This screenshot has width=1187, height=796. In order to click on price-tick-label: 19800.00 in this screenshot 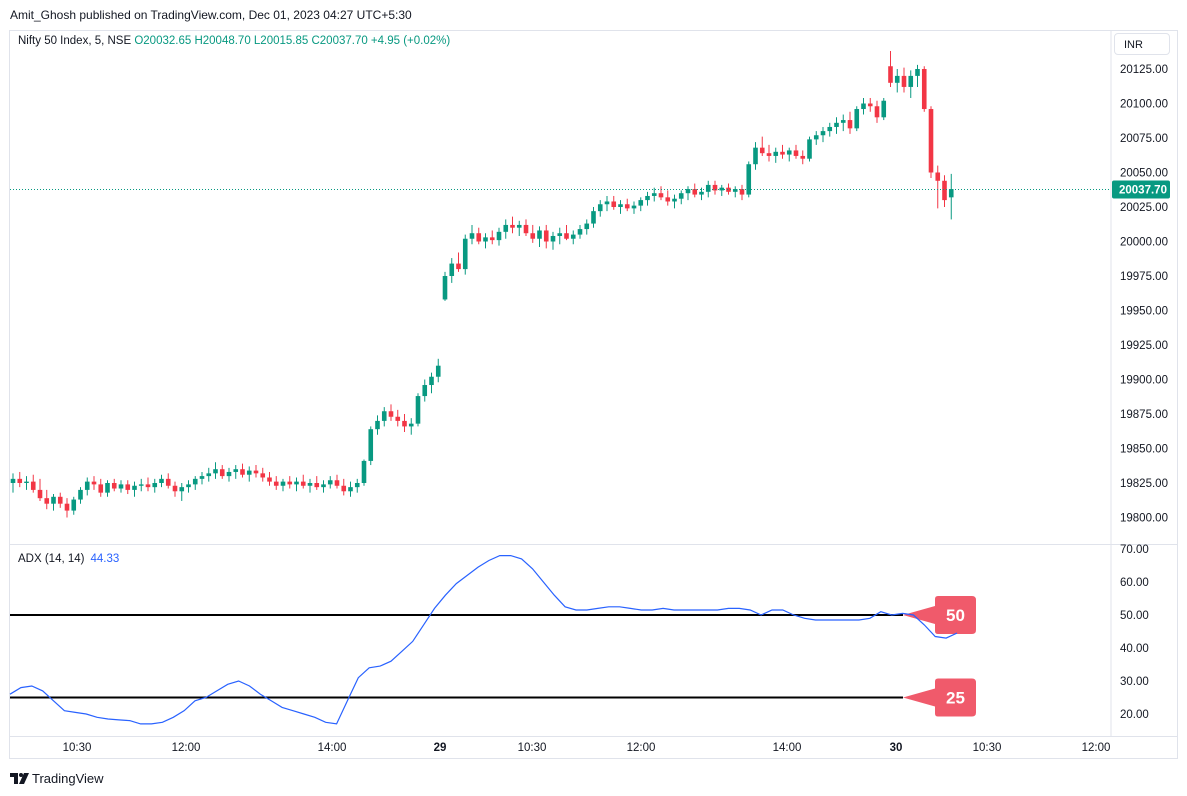, I will do `click(1144, 519)`.